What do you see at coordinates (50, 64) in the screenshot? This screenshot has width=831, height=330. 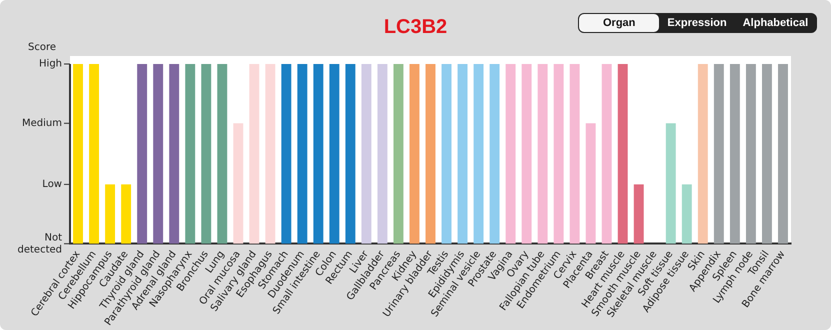 I see `text: High` at bounding box center [50, 64].